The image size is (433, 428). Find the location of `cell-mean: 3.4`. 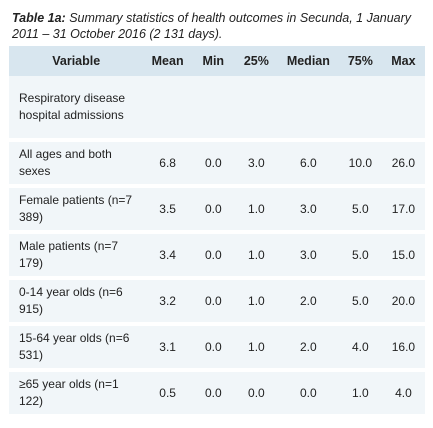

cell-mean: 3.4 is located at coordinates (167, 254).